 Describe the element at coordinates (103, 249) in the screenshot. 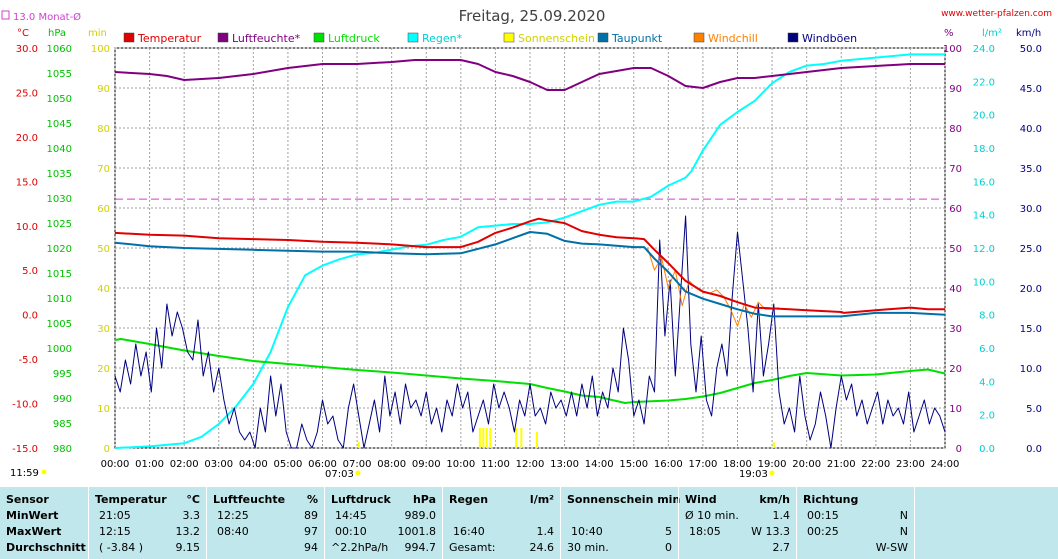

I see `sunshine-tick-label: 50` at that location.